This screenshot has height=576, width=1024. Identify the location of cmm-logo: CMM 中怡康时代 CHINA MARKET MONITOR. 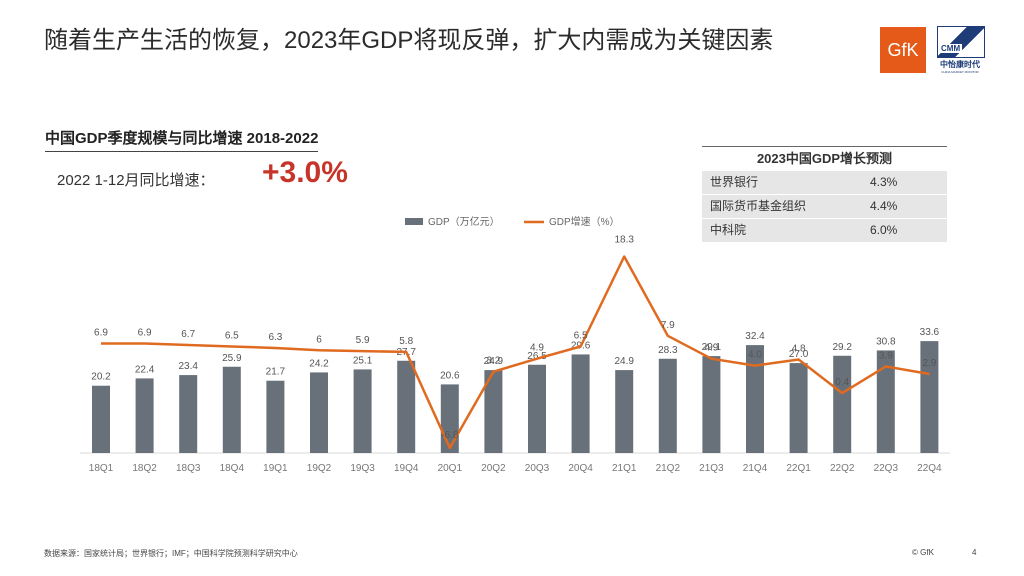
(960, 50).